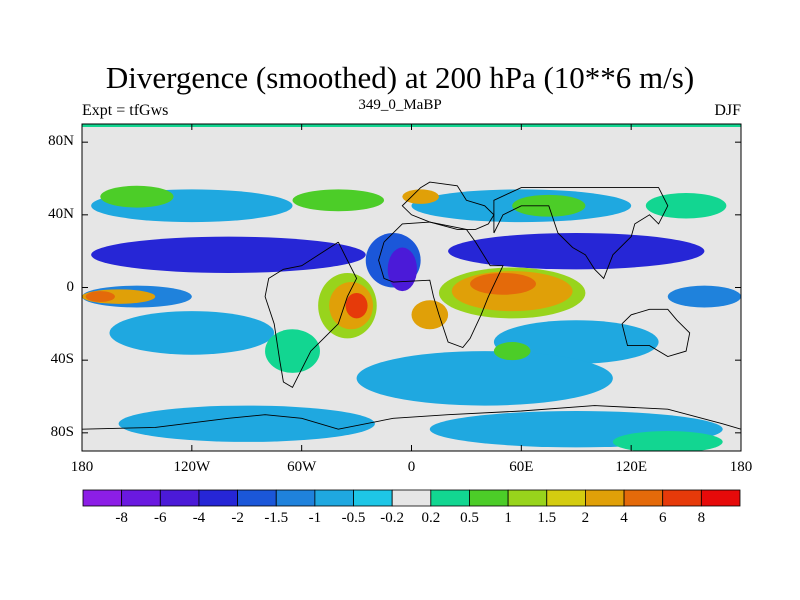  Describe the element at coordinates (547, 518) in the screenshot. I see `colorbar-label: 1.5` at that location.